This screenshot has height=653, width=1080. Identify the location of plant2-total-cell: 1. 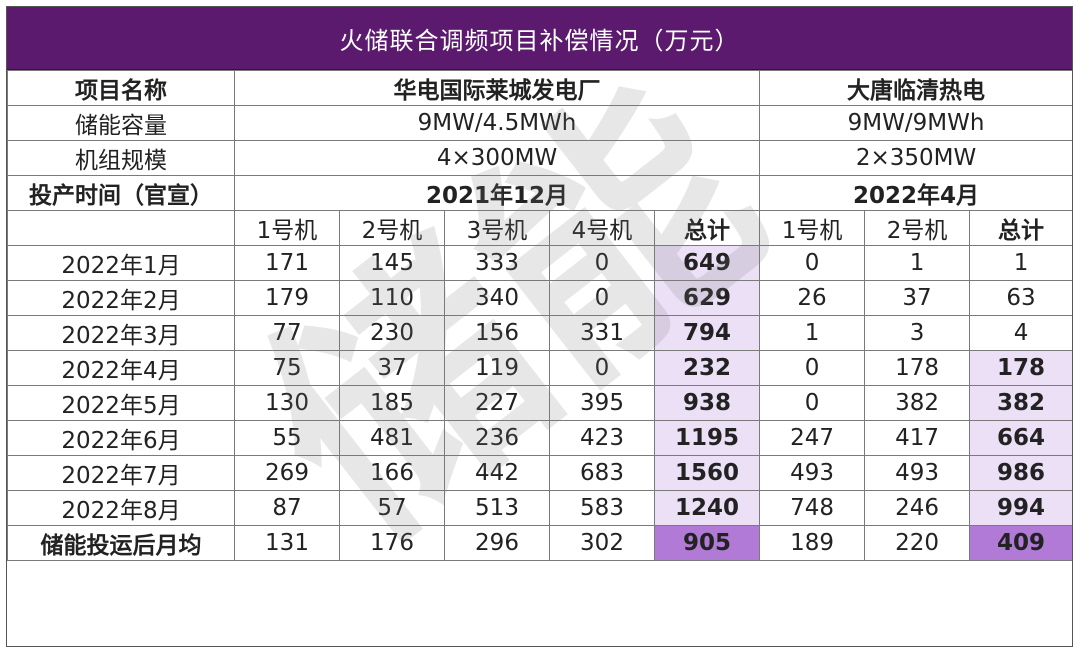
(1020, 263).